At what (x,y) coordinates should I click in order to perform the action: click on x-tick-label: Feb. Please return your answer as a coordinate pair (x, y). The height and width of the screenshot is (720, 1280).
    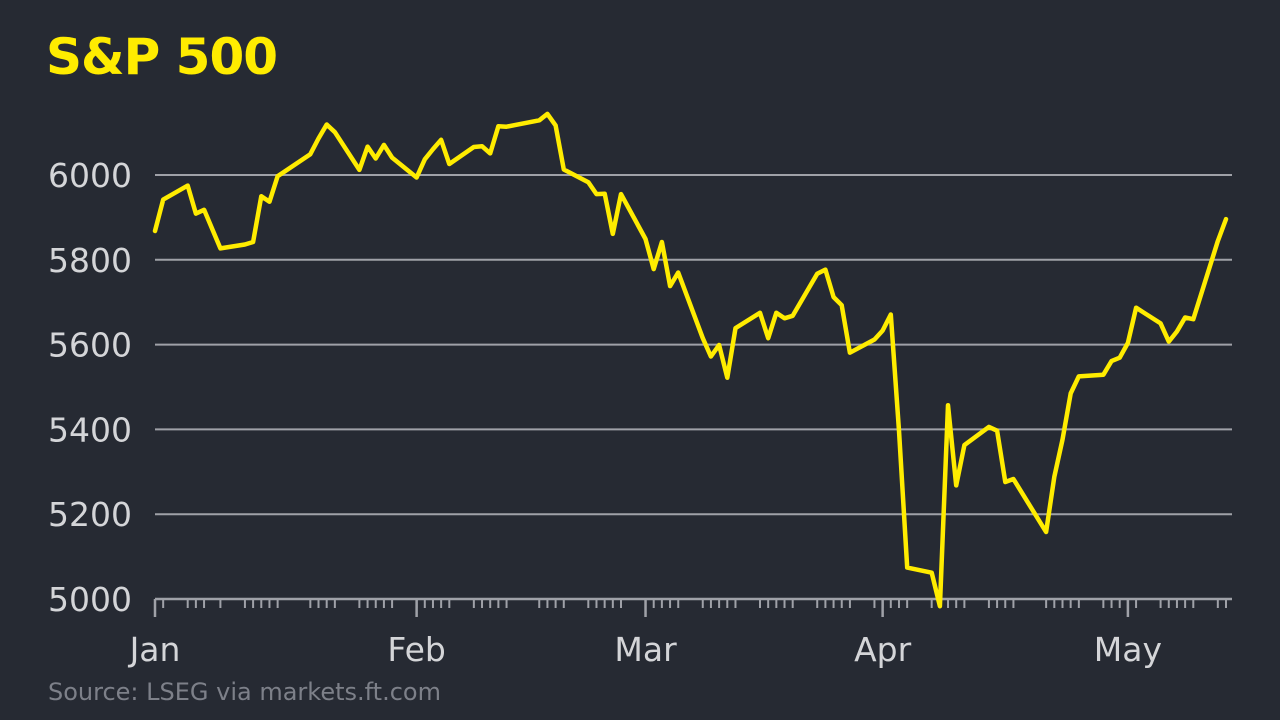
    Looking at the image, I should click on (416, 649).